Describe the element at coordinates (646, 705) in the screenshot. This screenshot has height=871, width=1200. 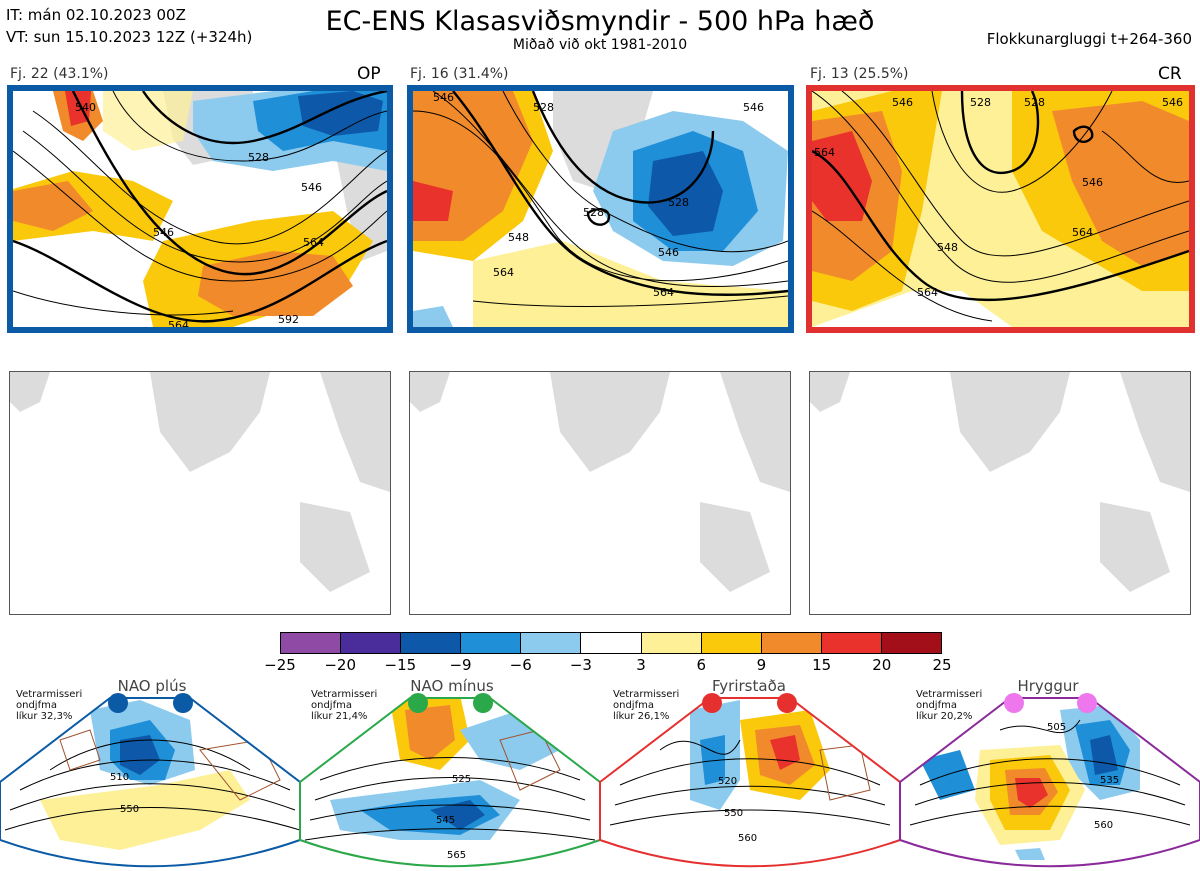
I see `regime-3-note: Vetrarmisseri ondjfma líkur 26,1%` at that location.